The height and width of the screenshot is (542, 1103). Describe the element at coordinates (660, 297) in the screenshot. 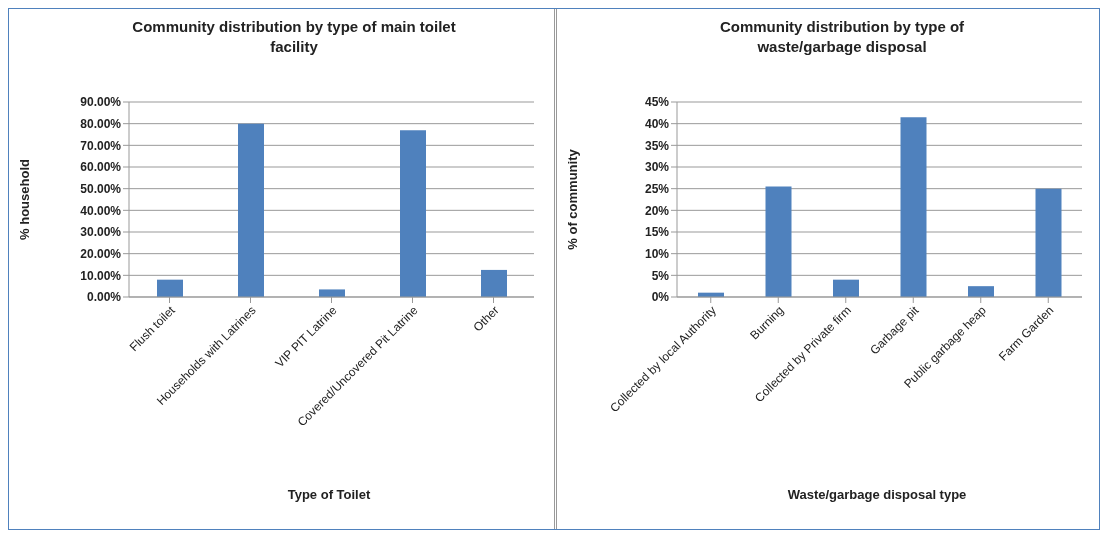

I see `y-tick-label: 0%` at that location.